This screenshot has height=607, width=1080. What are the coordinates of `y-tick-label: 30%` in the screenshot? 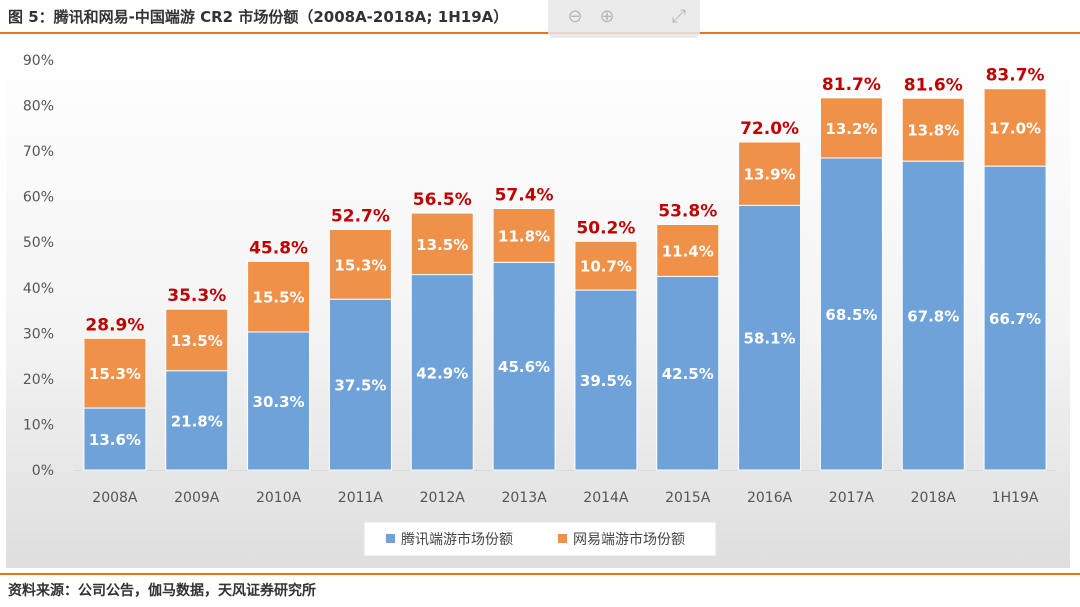 It's located at (38, 334).